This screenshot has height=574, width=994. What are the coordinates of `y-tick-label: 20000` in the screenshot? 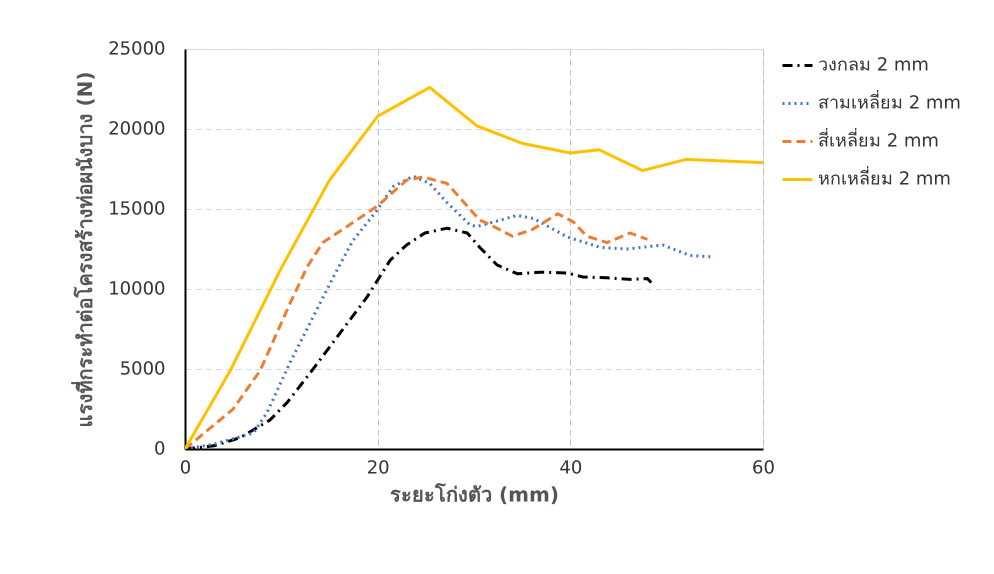 It's located at (137, 129).